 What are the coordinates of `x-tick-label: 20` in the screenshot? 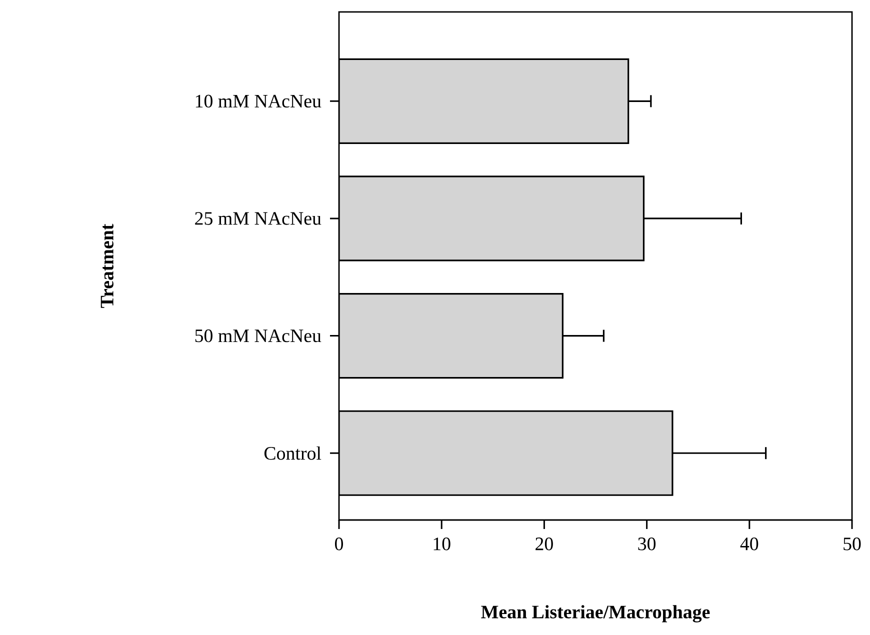 It's located at (544, 544).